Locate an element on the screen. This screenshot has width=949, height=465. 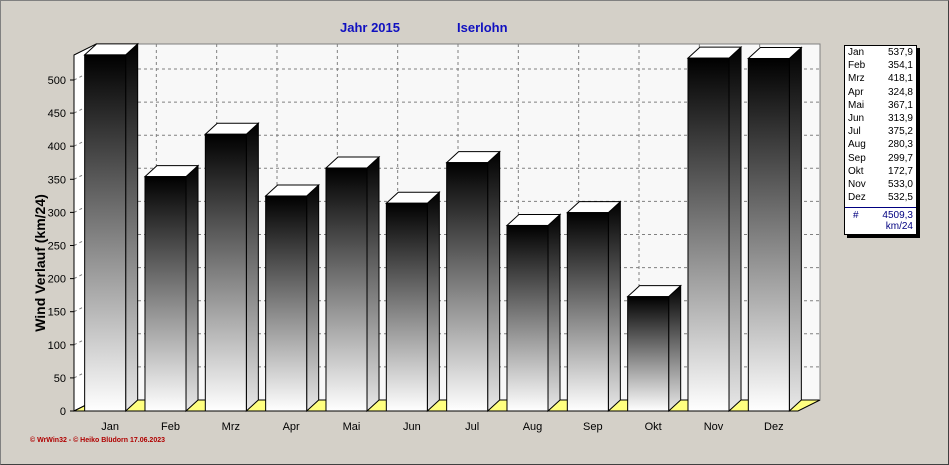
x-tick-label: Mai is located at coordinates (352, 427).